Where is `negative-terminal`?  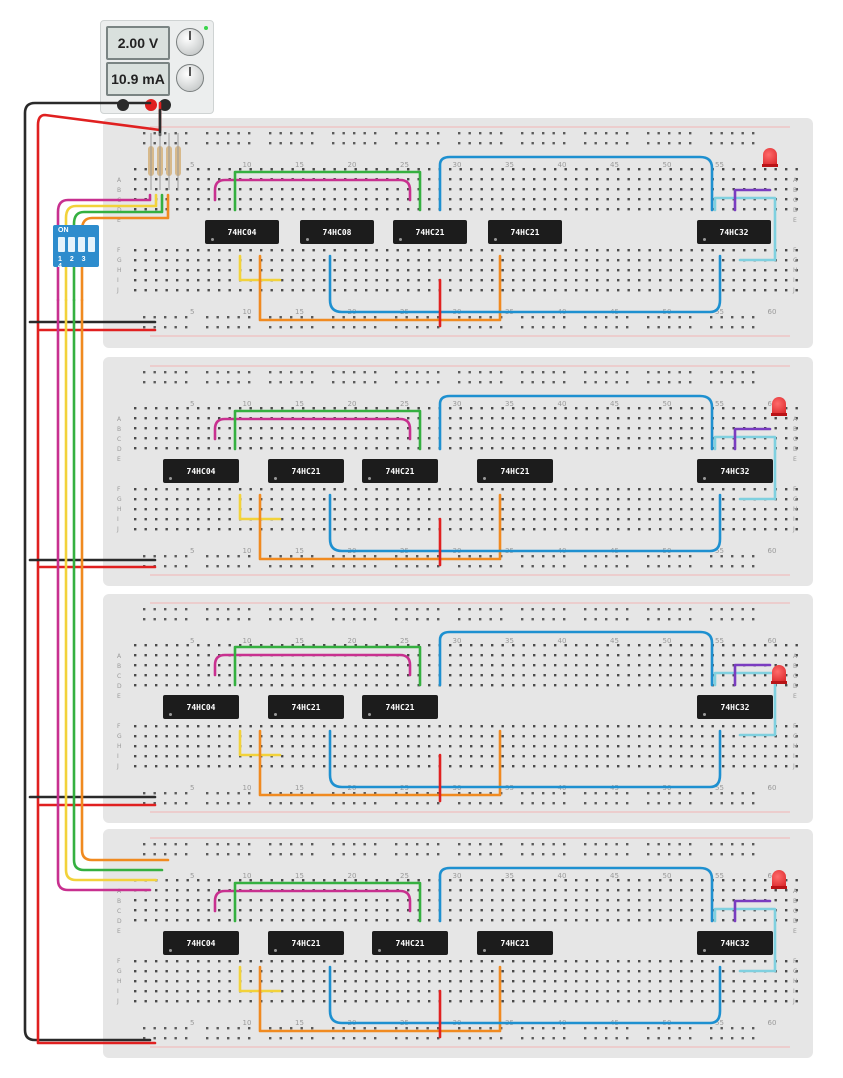 negative-terminal is located at coordinates (165, 105).